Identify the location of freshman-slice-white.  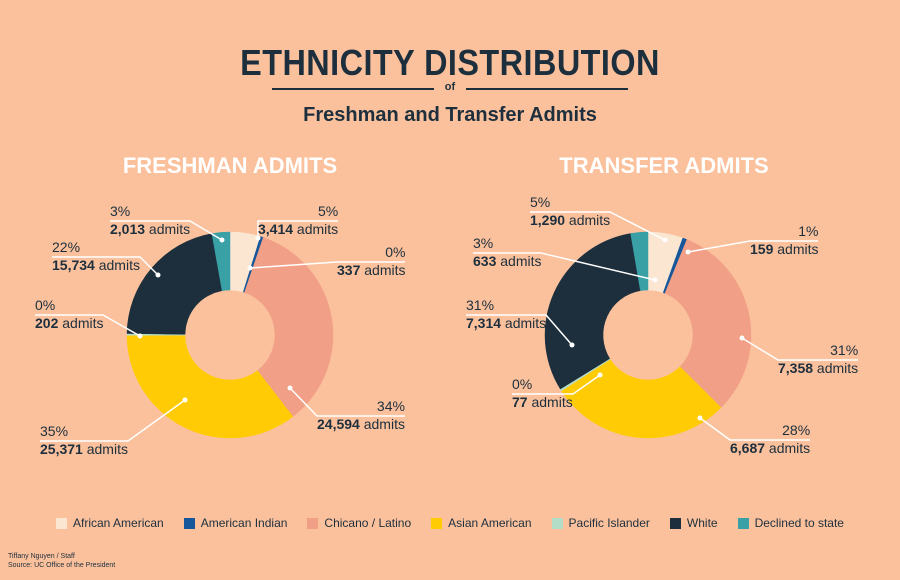
(174, 284).